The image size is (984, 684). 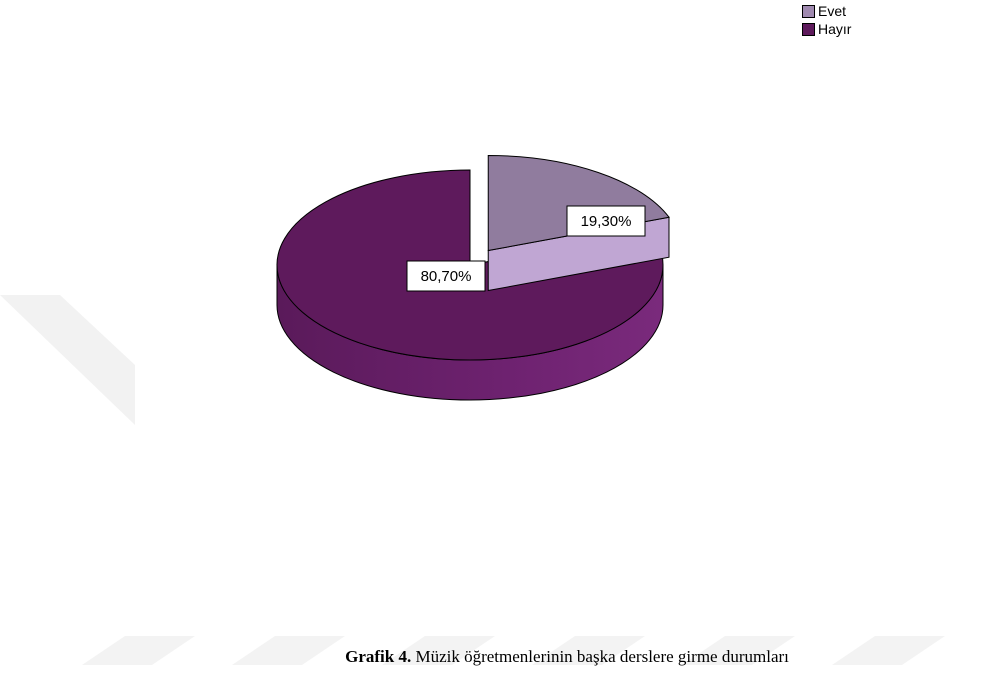 I want to click on legend: Evet Hayır, so click(x=826, y=20).